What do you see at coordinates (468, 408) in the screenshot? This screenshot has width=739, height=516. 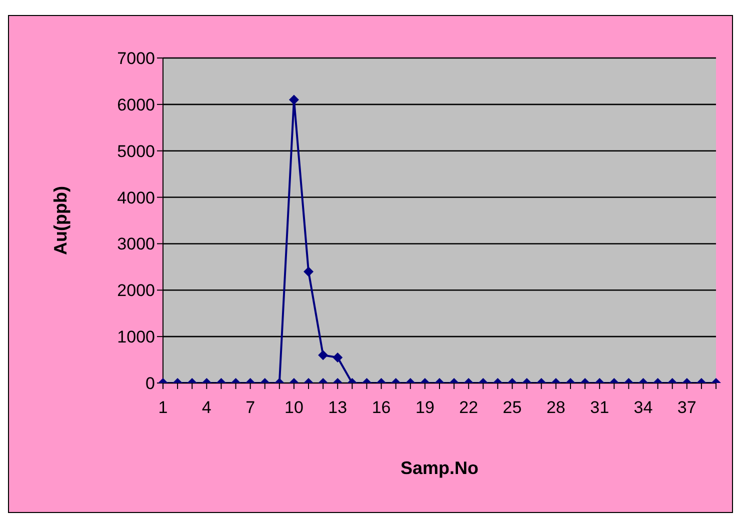 I see `x-tick-label: 22` at bounding box center [468, 408].